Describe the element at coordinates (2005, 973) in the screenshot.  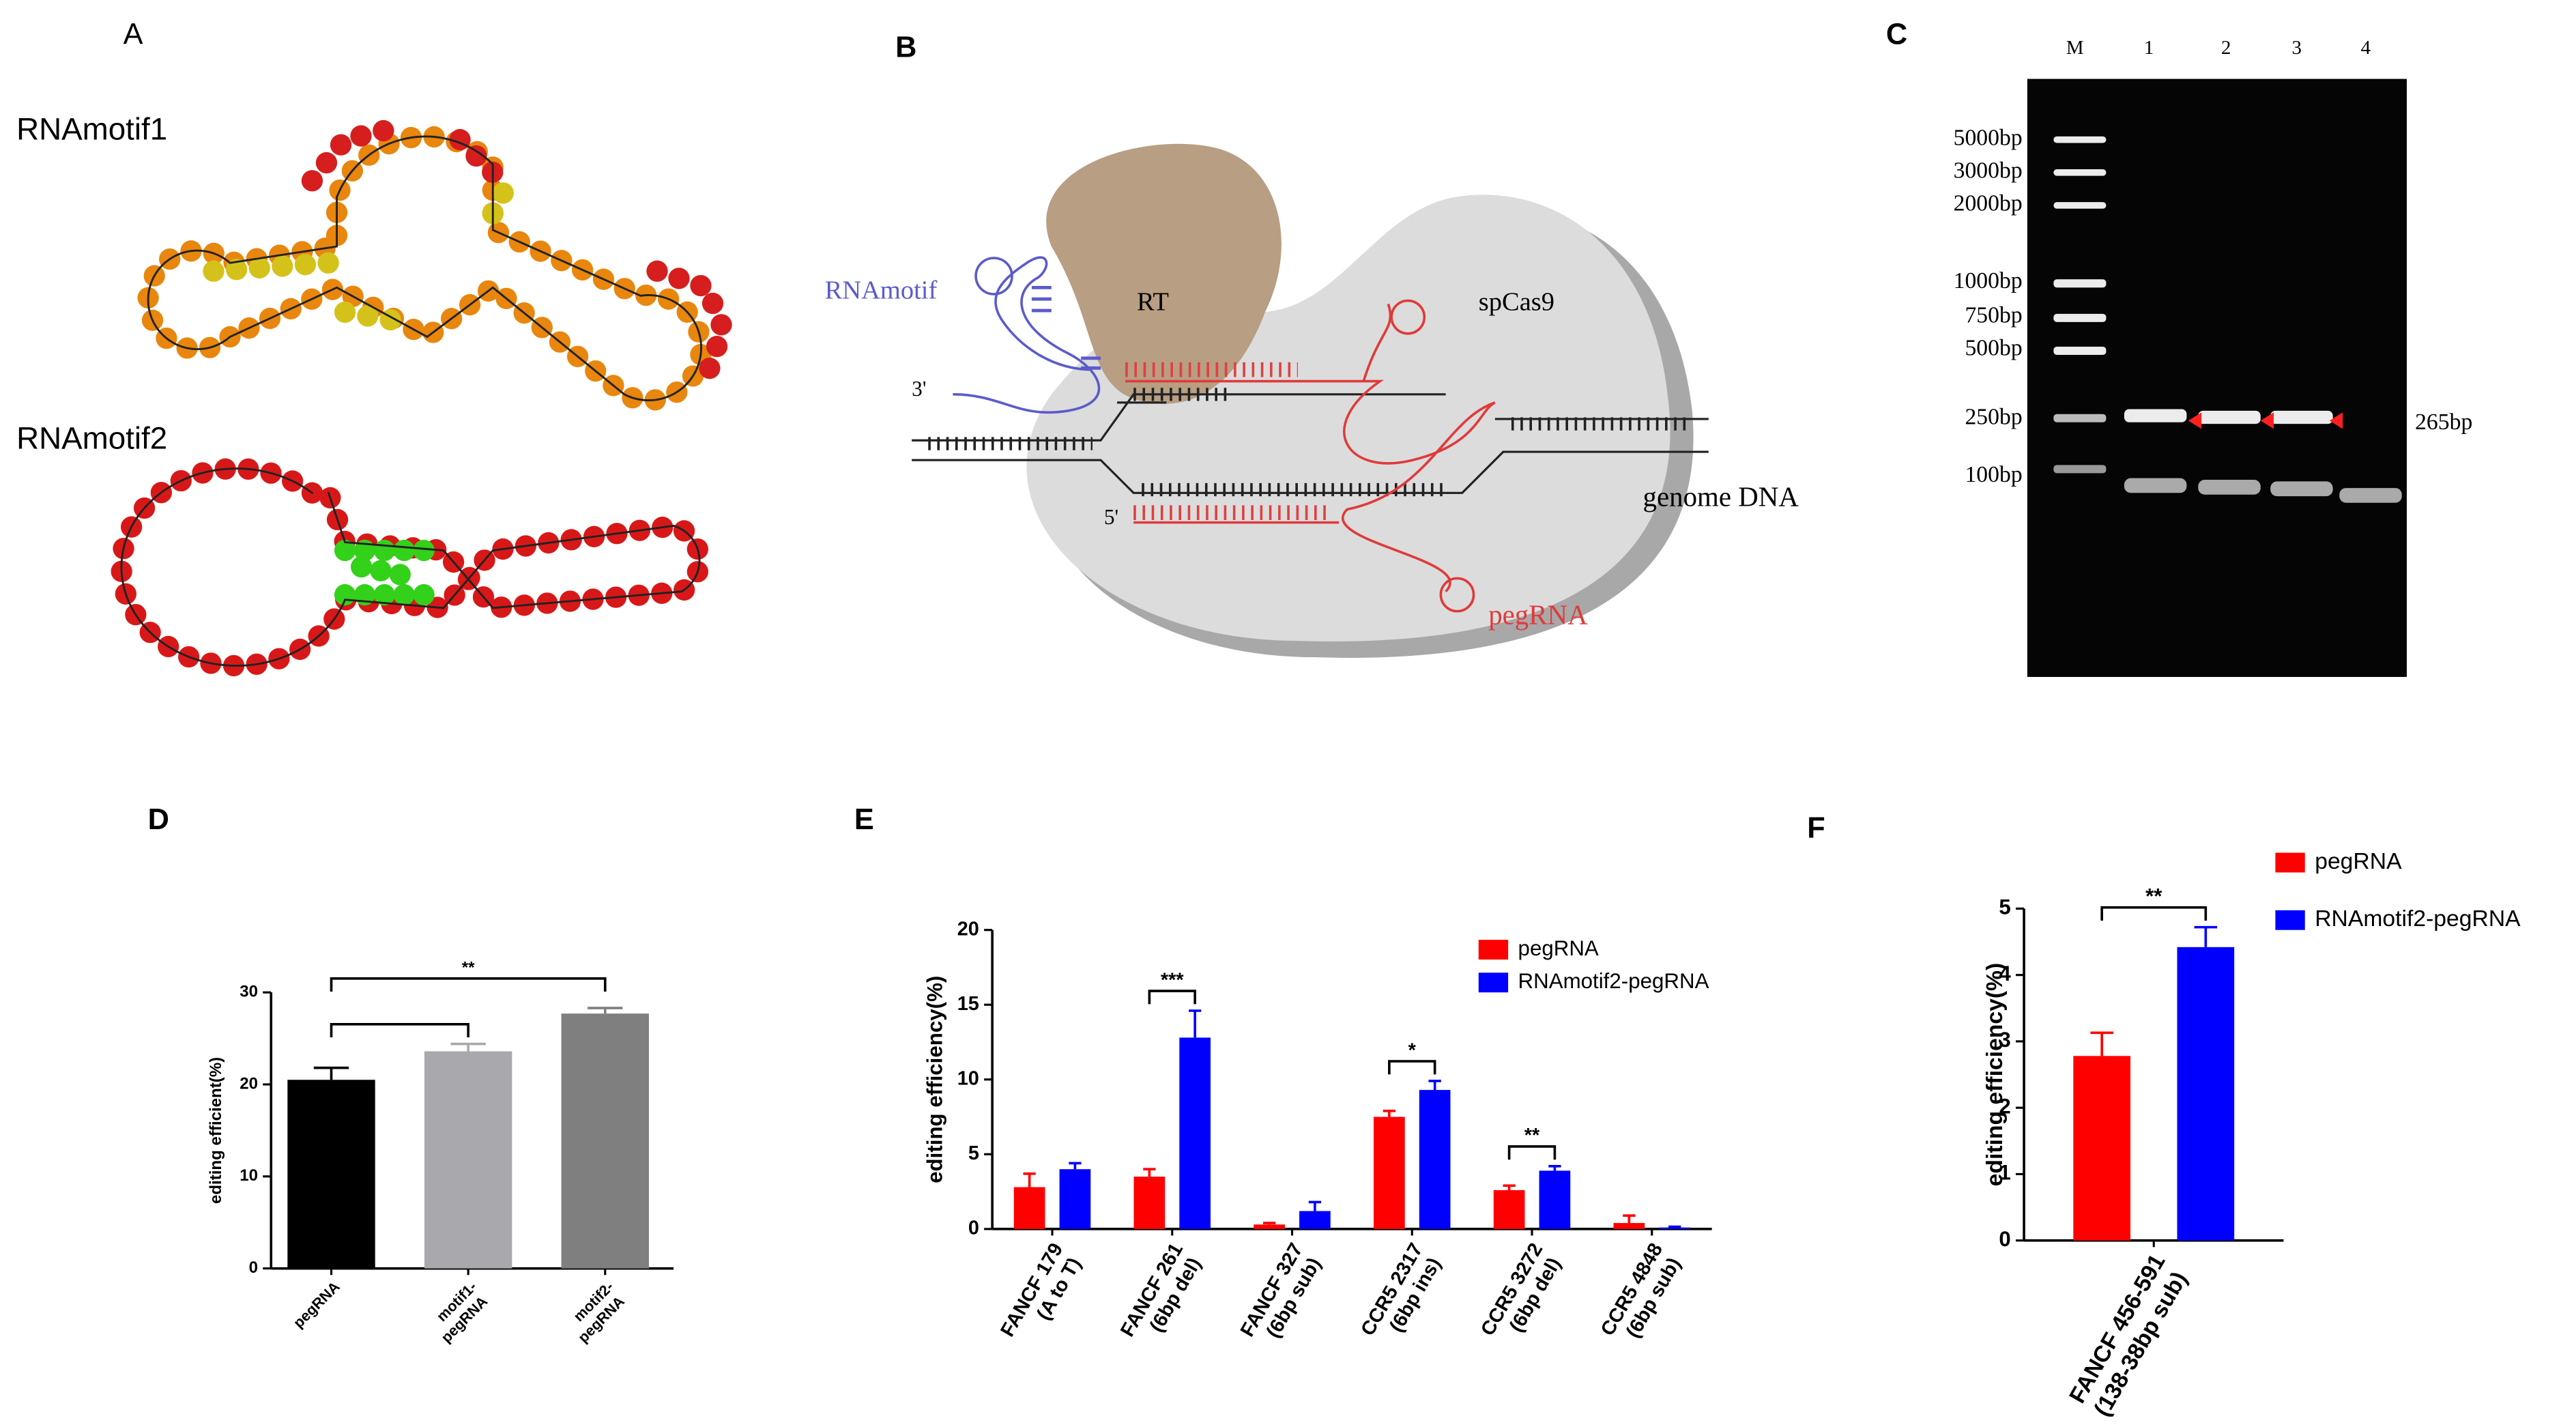
I see `y-tick-label: 4` at that location.